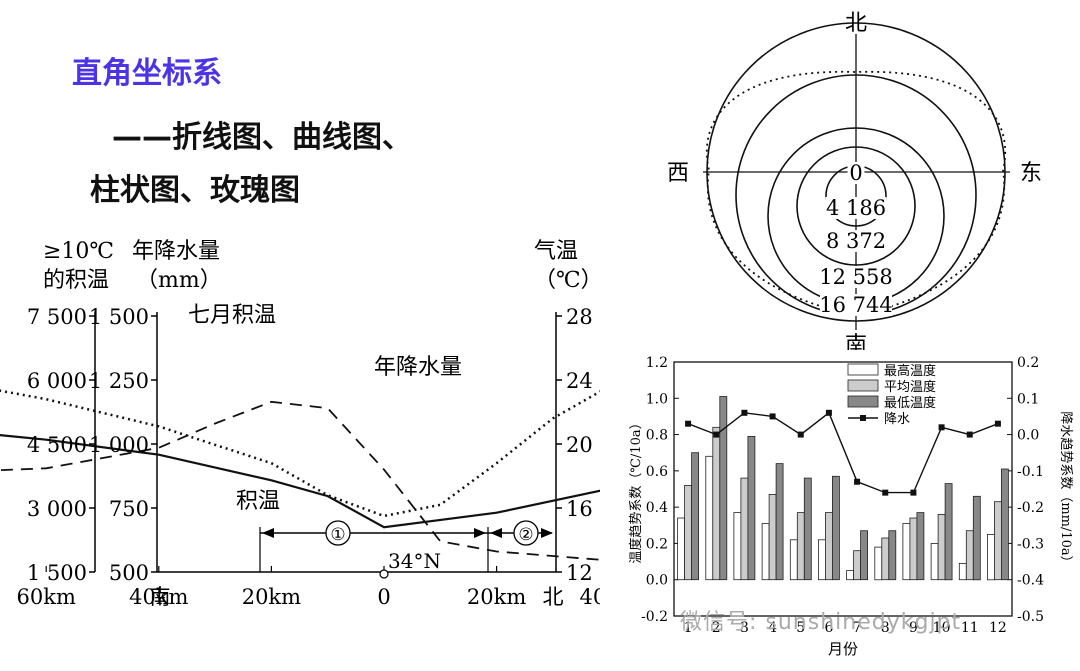 The height and width of the screenshot is (671, 1080). What do you see at coordinates (856, 23) in the screenshot?
I see `rose-north-label: 北` at bounding box center [856, 23].